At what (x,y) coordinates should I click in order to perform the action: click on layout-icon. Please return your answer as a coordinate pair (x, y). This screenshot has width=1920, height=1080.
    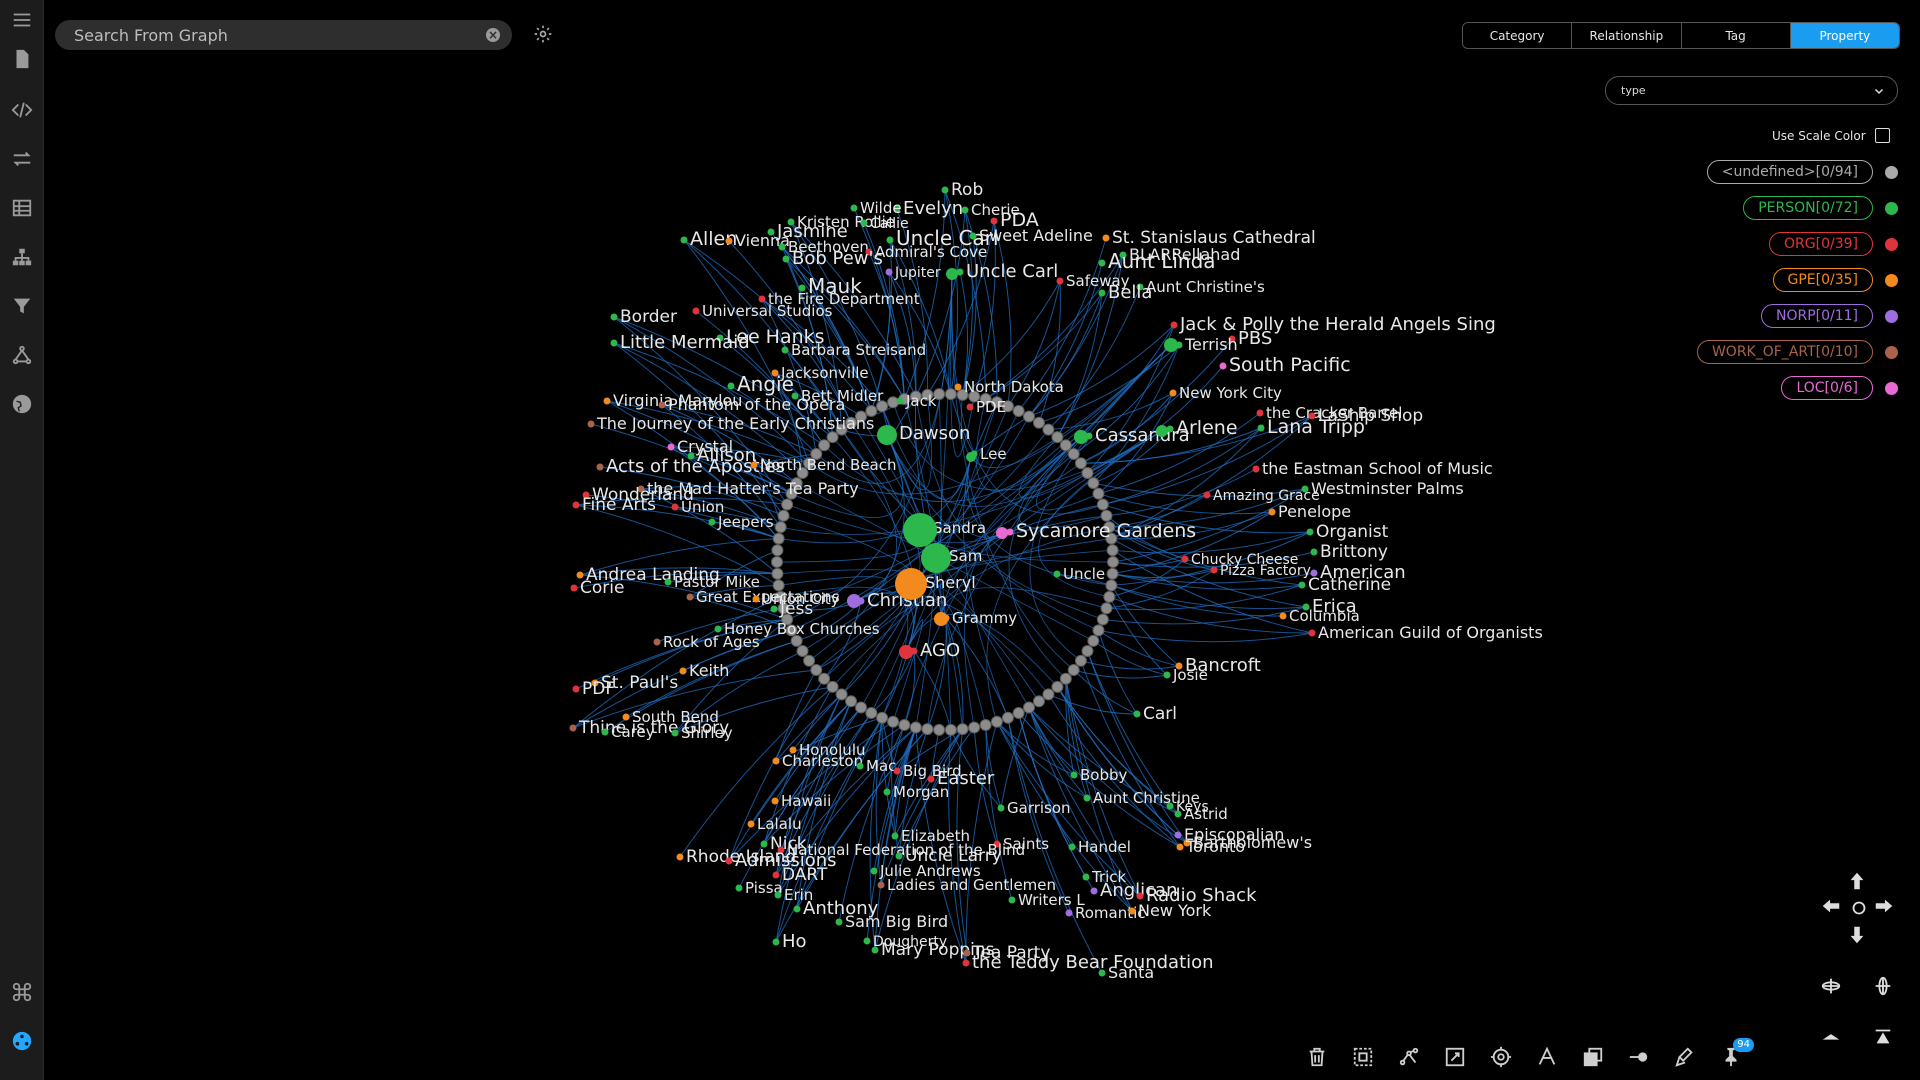
    Looking at the image, I should click on (1547, 1057).